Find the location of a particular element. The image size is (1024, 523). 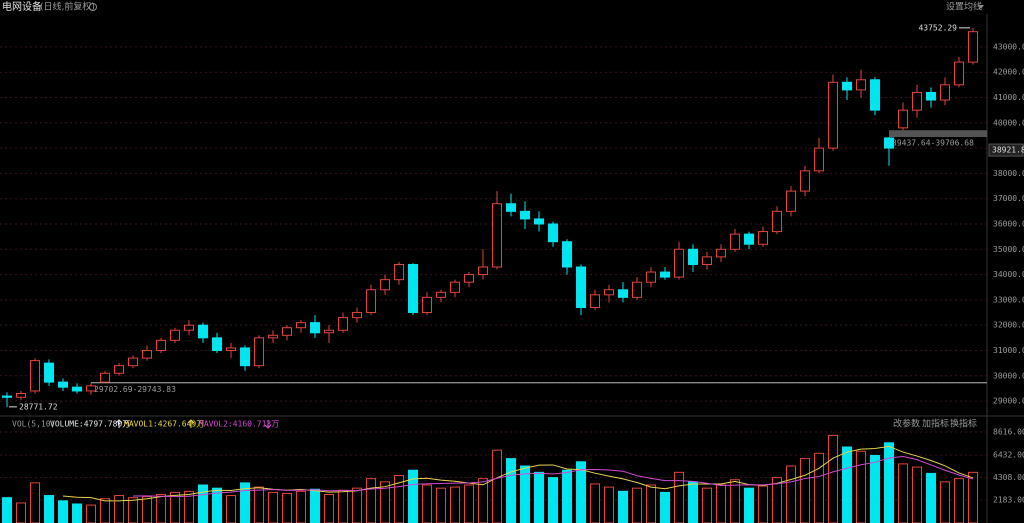

y-tick-label: 40000.00 is located at coordinates (1008, 122).